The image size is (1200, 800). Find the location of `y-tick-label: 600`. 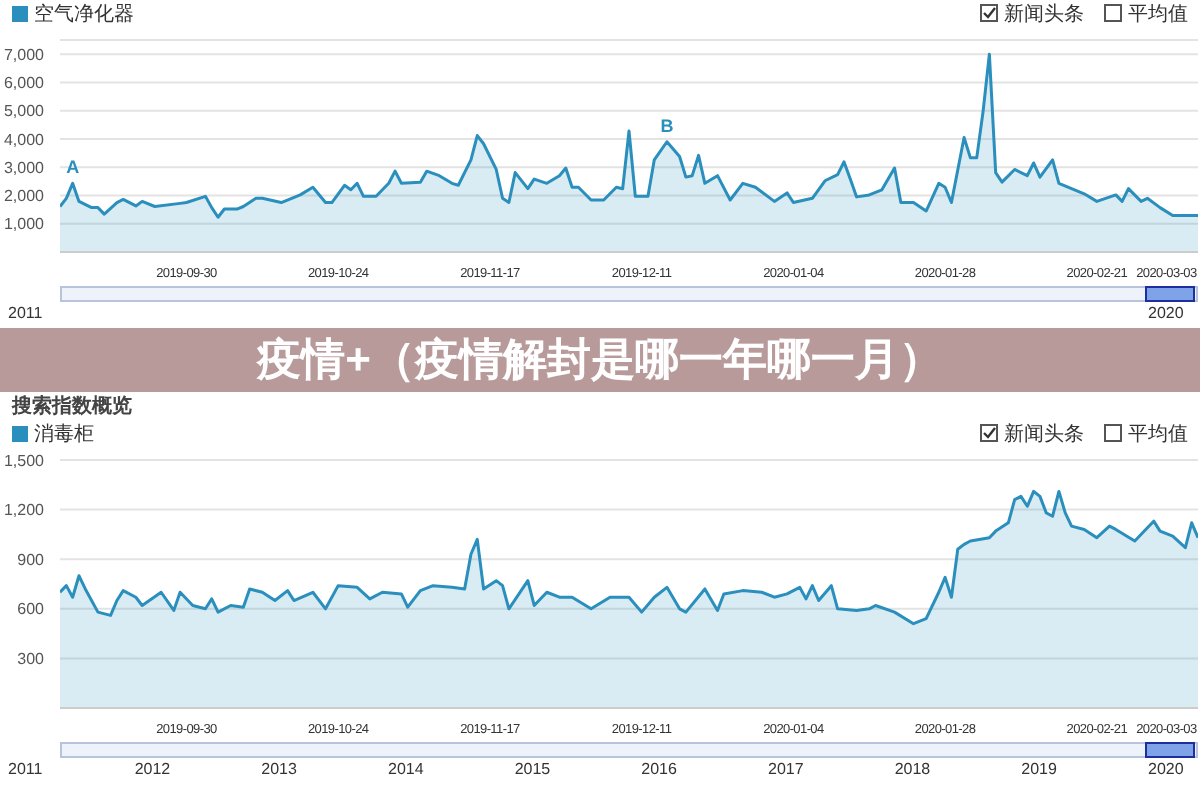

y-tick-label: 600 is located at coordinates (31, 609).